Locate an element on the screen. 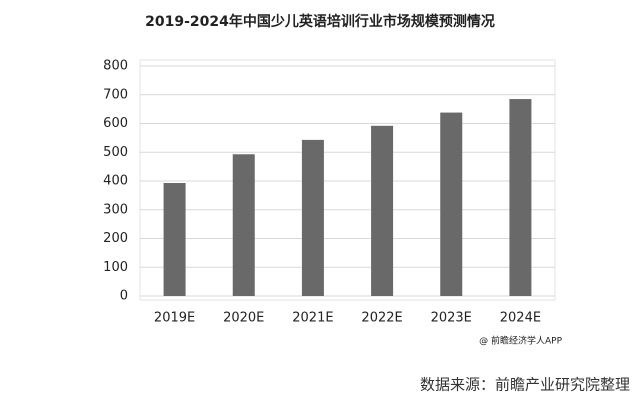 This screenshot has width=640, height=411. x-tick-label: 2019E is located at coordinates (174, 318).